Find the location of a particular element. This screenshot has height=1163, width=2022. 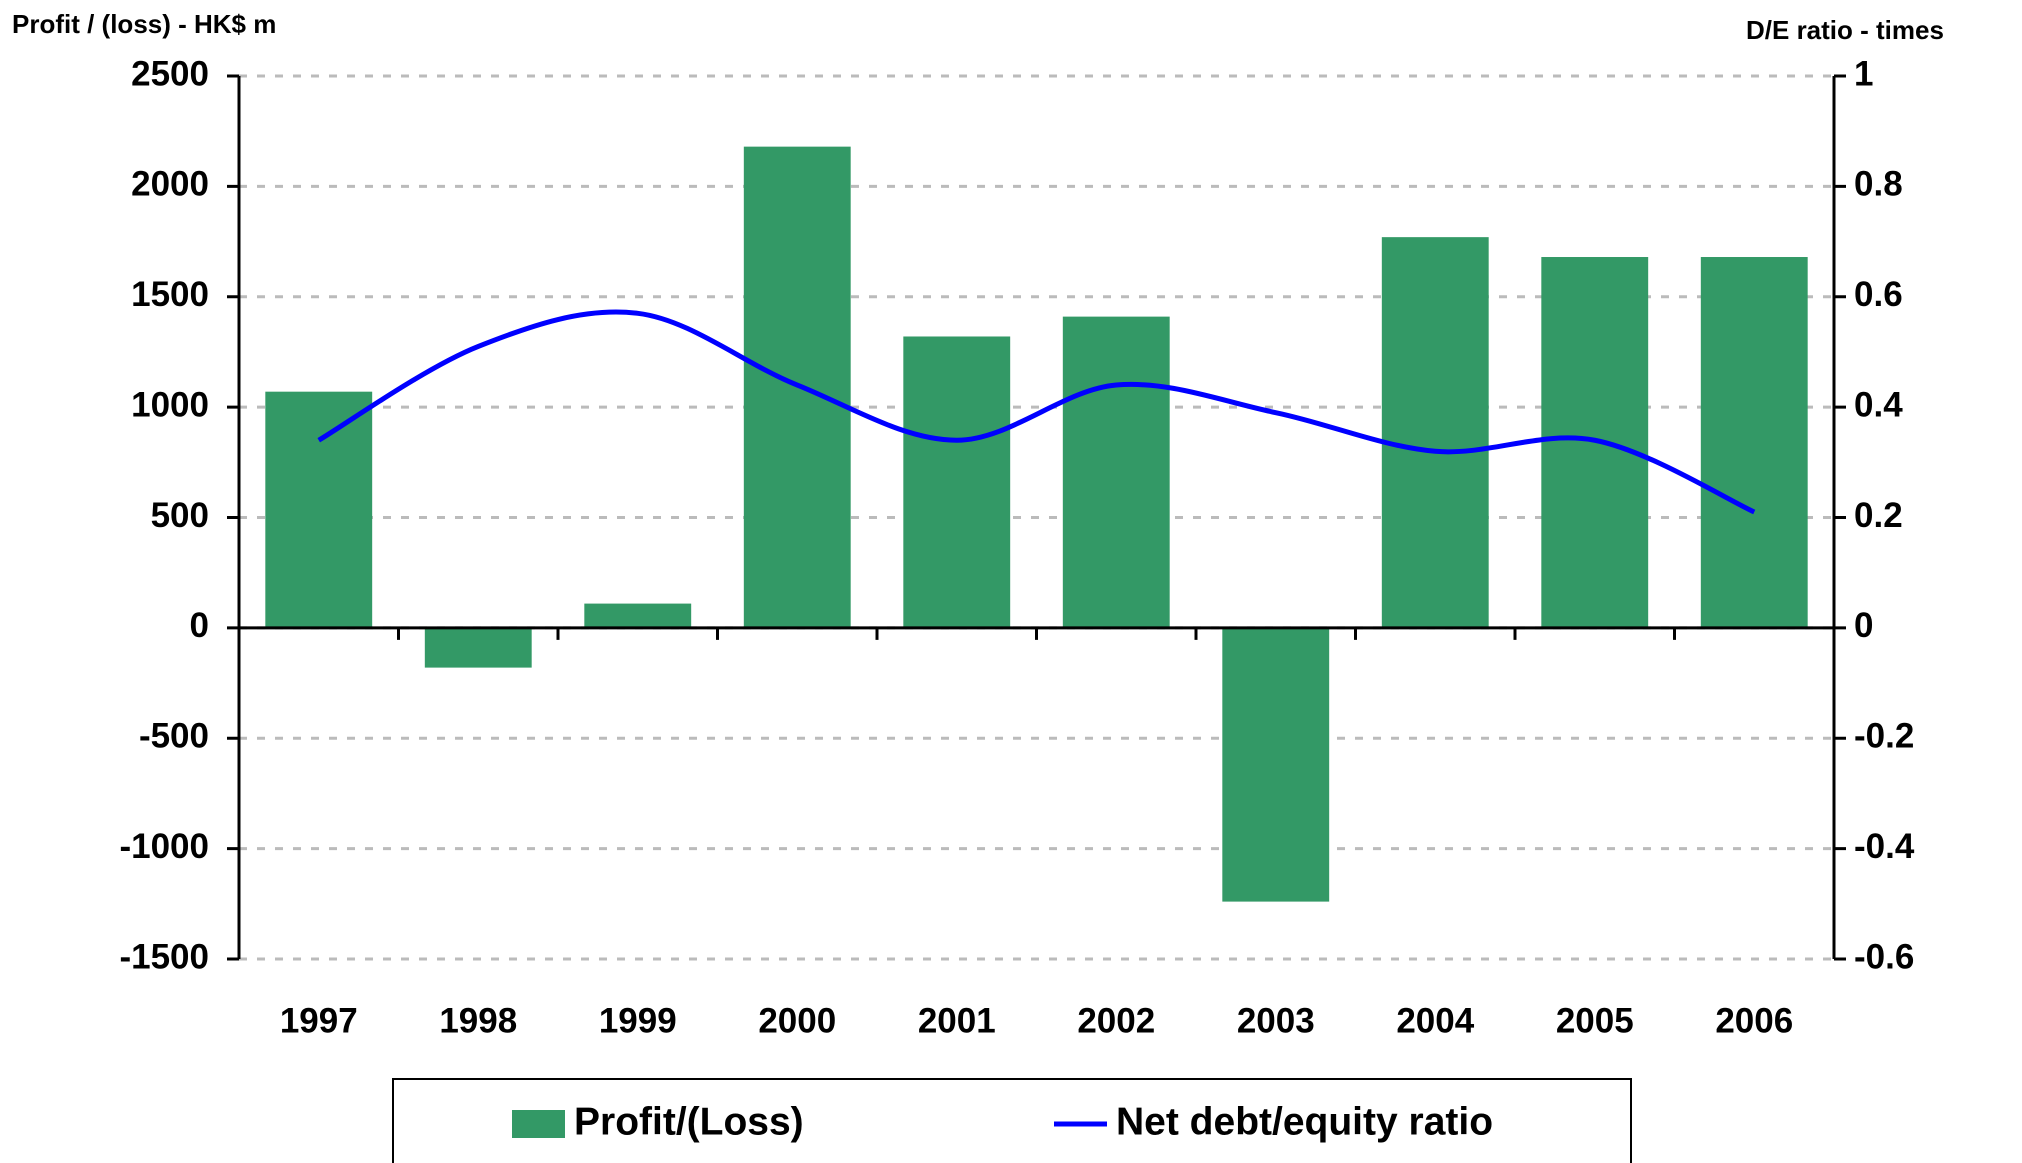

legend-label: Profit/(Loss) is located at coordinates (689, 1121).